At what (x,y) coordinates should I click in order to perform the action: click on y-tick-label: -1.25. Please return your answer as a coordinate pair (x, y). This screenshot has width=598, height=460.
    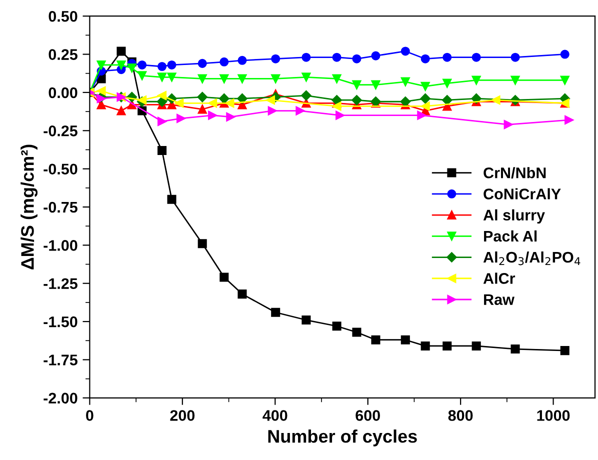
    Looking at the image, I should click on (61, 284).